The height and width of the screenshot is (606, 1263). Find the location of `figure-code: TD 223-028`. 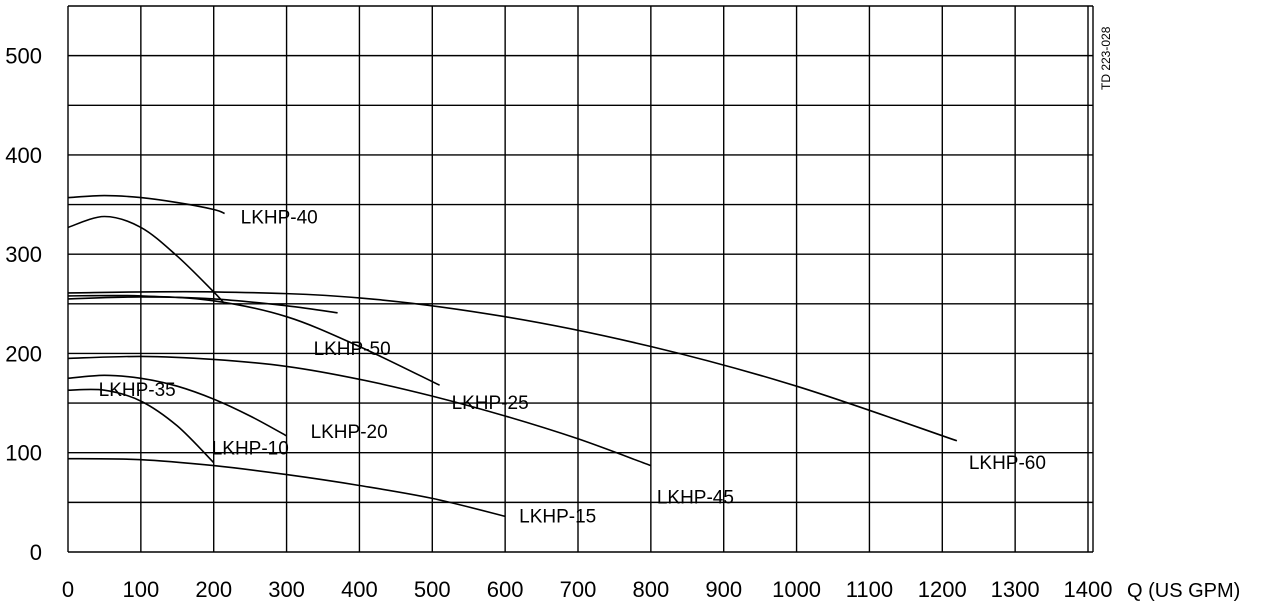

figure-code: TD 223-028 is located at coordinates (1106, 58).